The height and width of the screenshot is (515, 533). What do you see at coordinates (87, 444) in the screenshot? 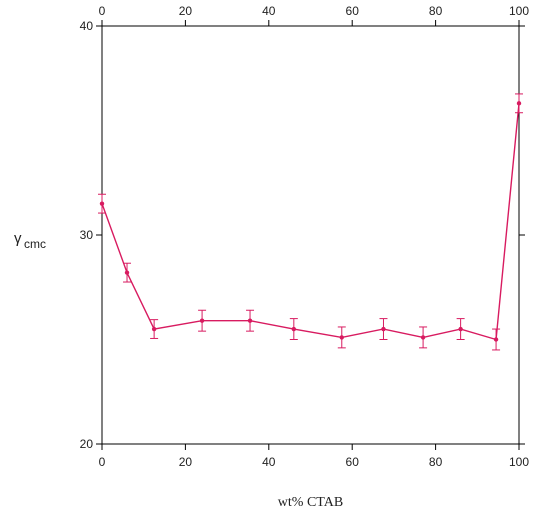
I see `y-tick-label: 20` at bounding box center [87, 444].